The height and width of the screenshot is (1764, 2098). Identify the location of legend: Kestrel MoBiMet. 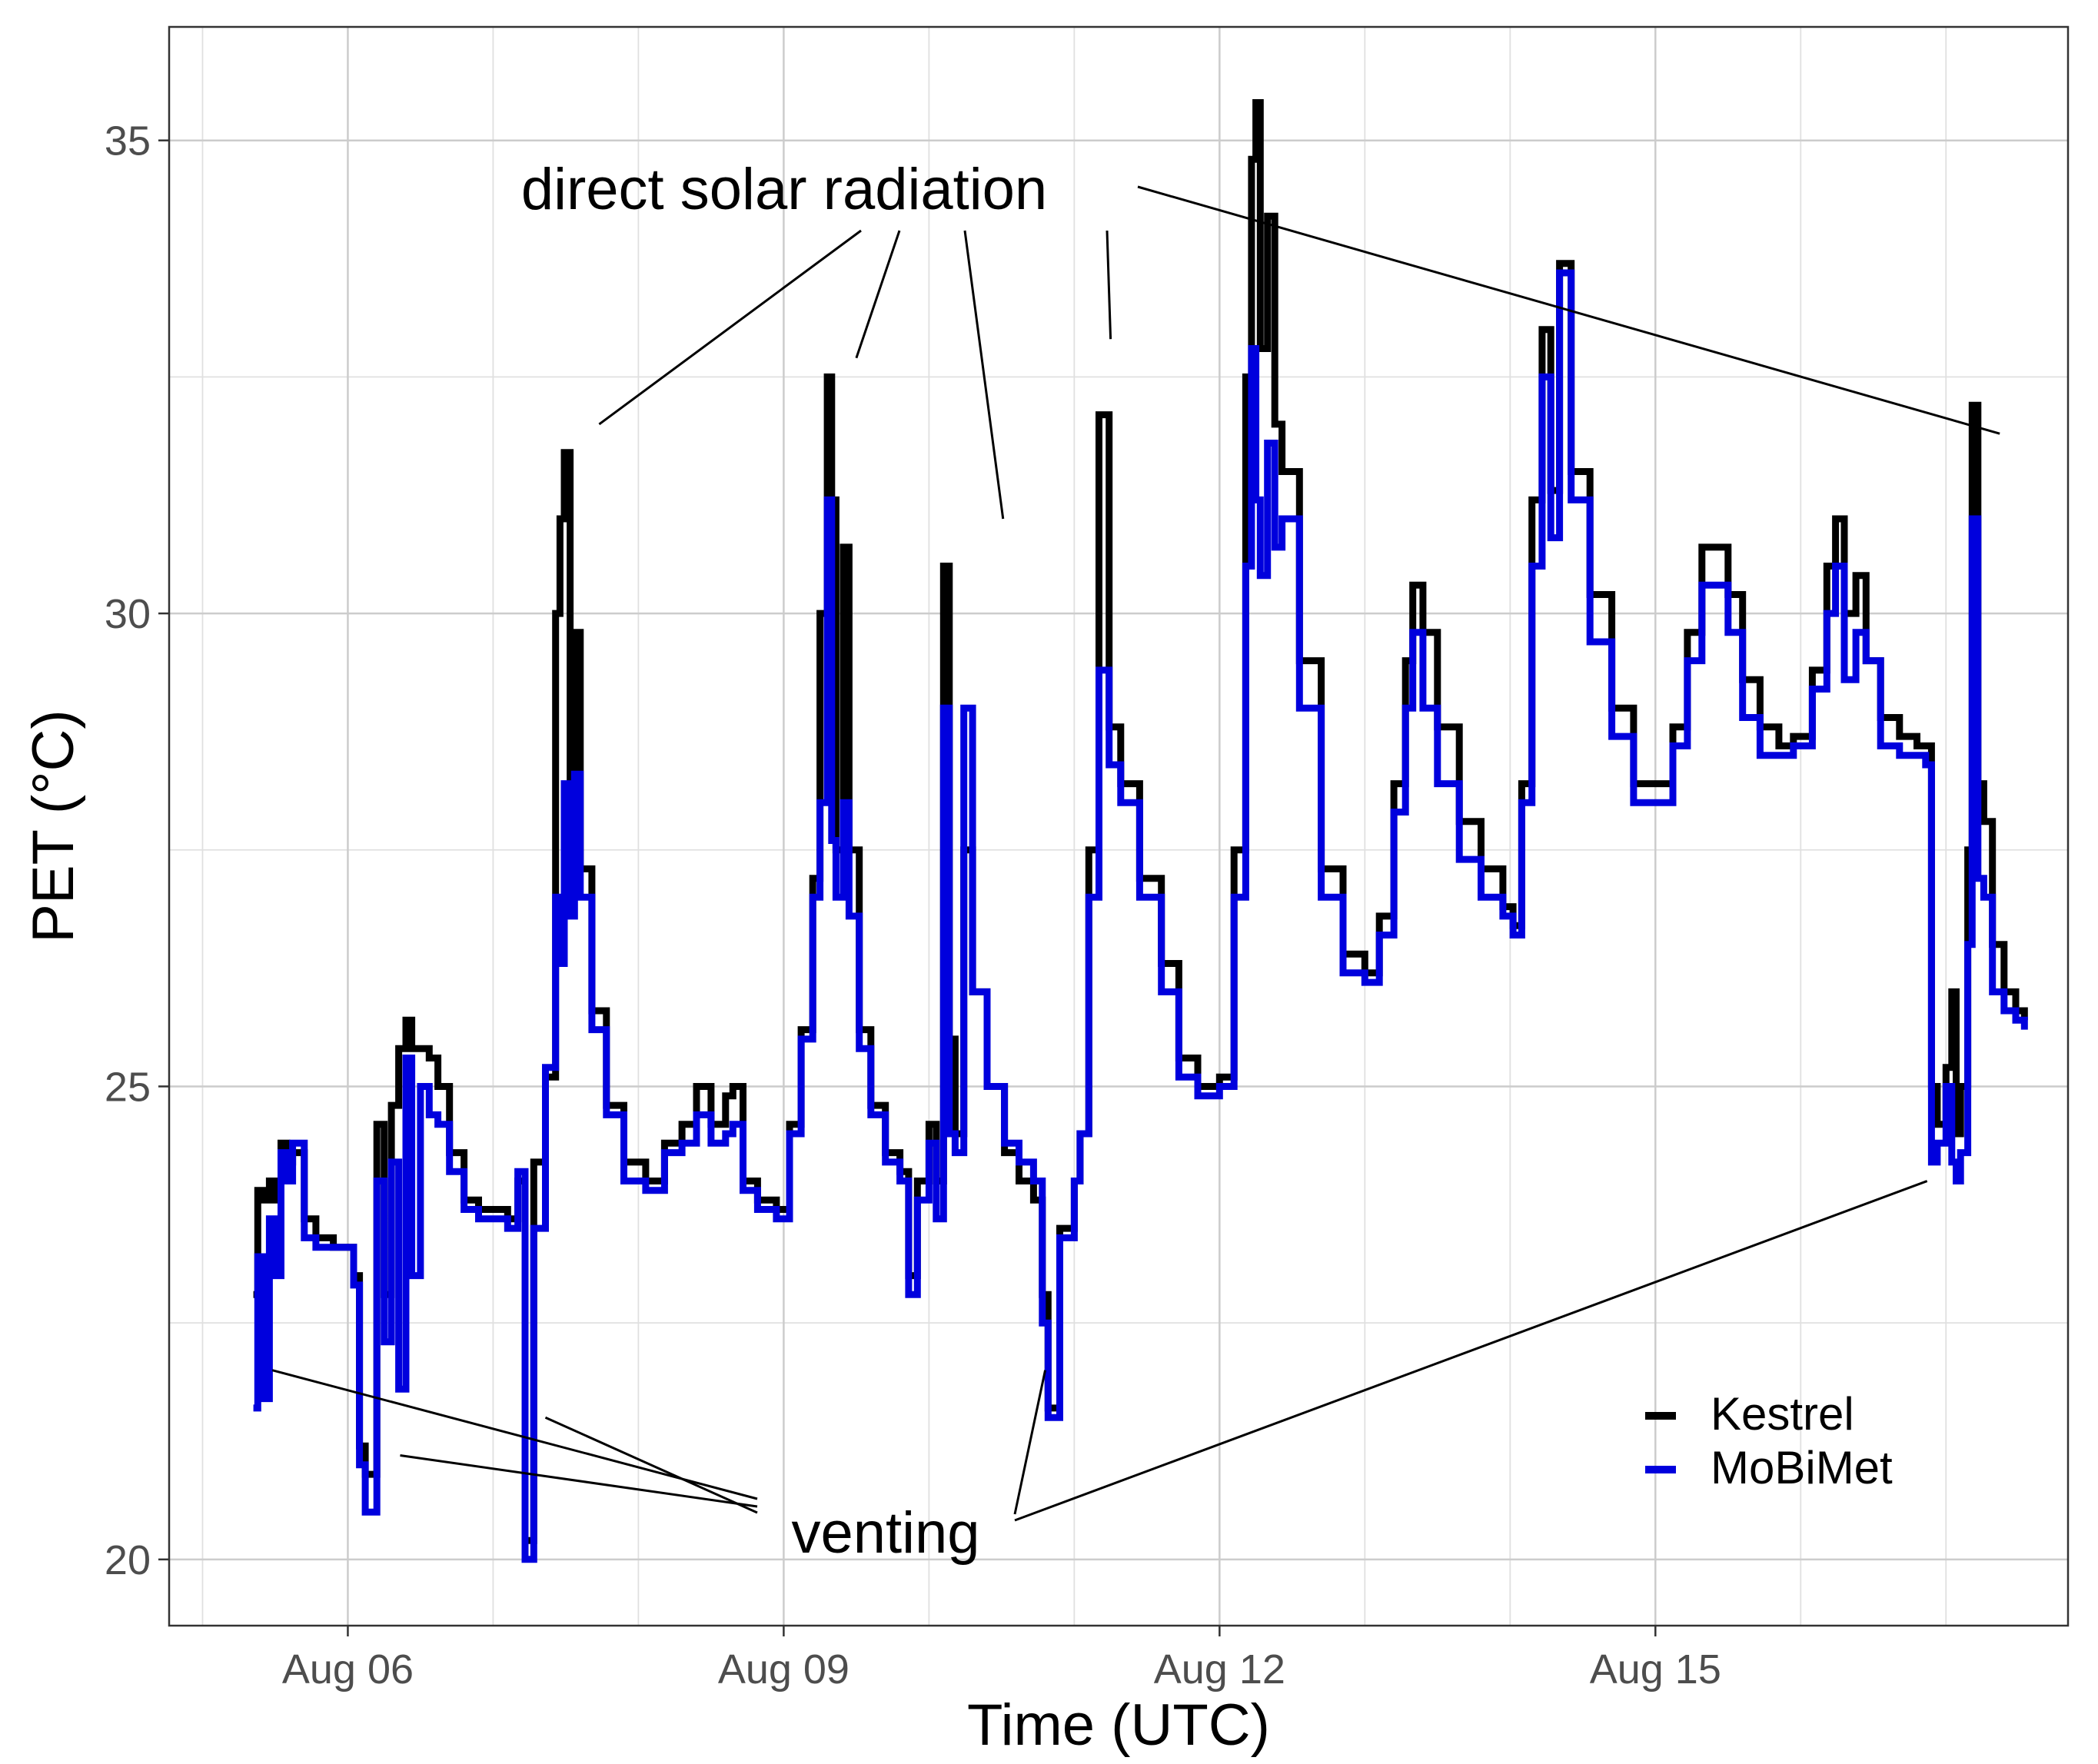
(1769, 1440).